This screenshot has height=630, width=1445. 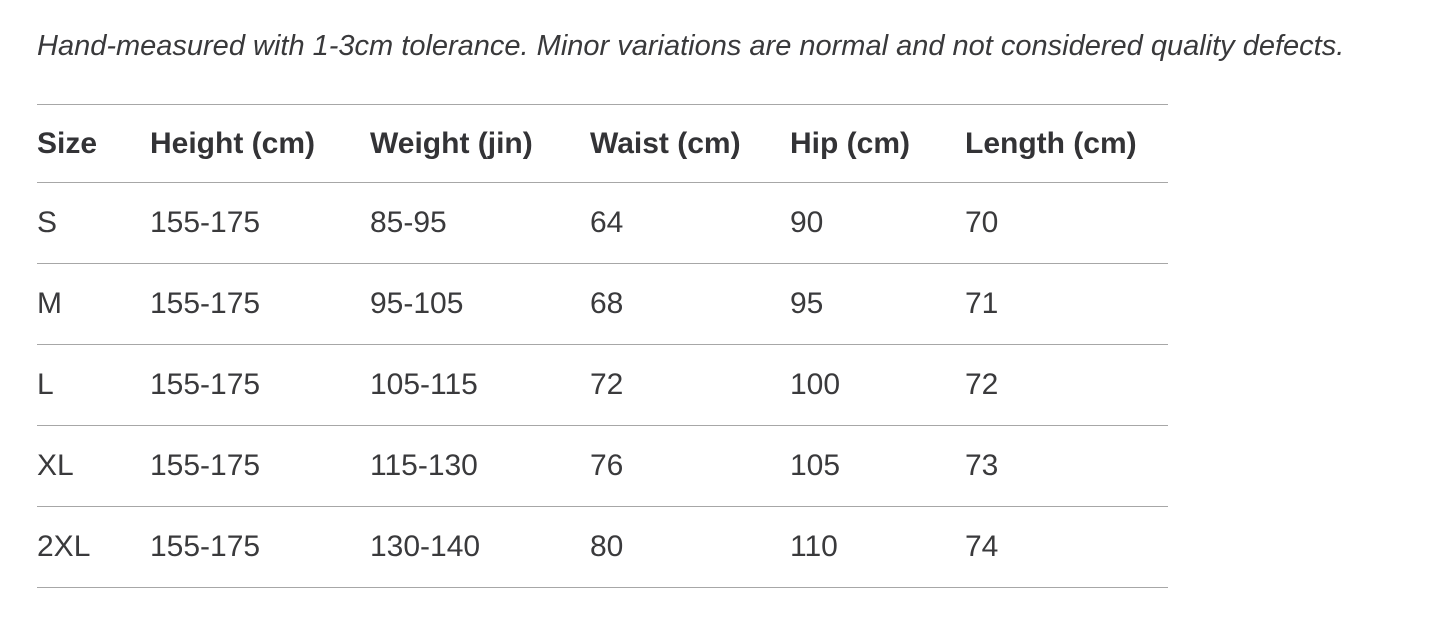 I want to click on cell-waist: 68, so click(x=607, y=304).